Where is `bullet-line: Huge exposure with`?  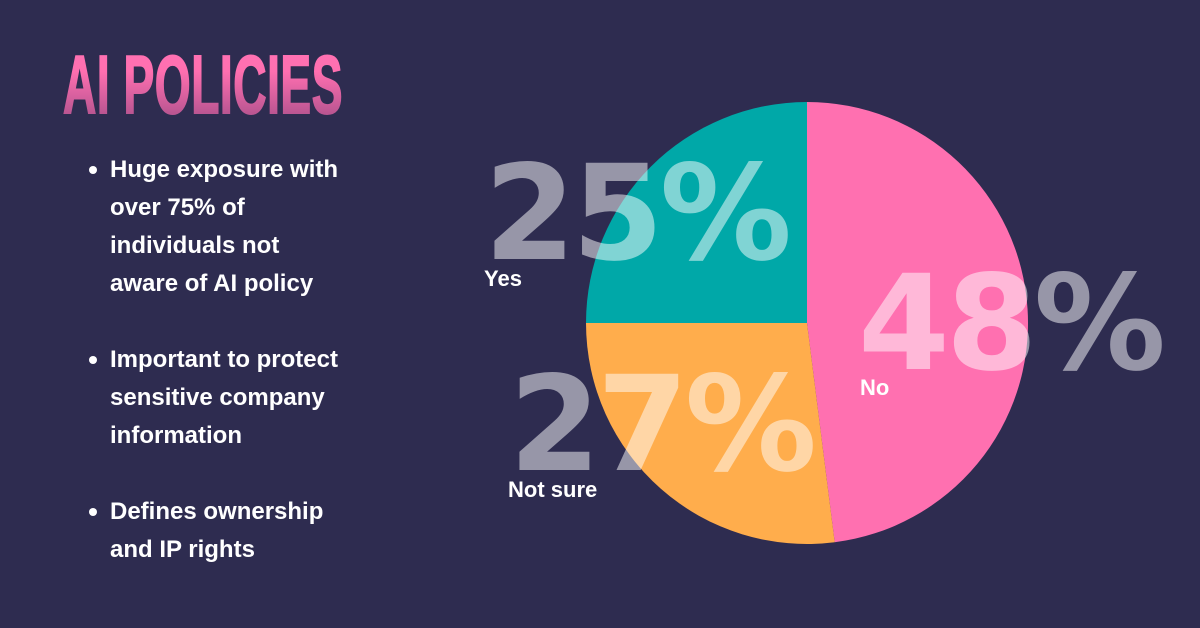
bullet-line: Huge exposure with is located at coordinates (224, 169).